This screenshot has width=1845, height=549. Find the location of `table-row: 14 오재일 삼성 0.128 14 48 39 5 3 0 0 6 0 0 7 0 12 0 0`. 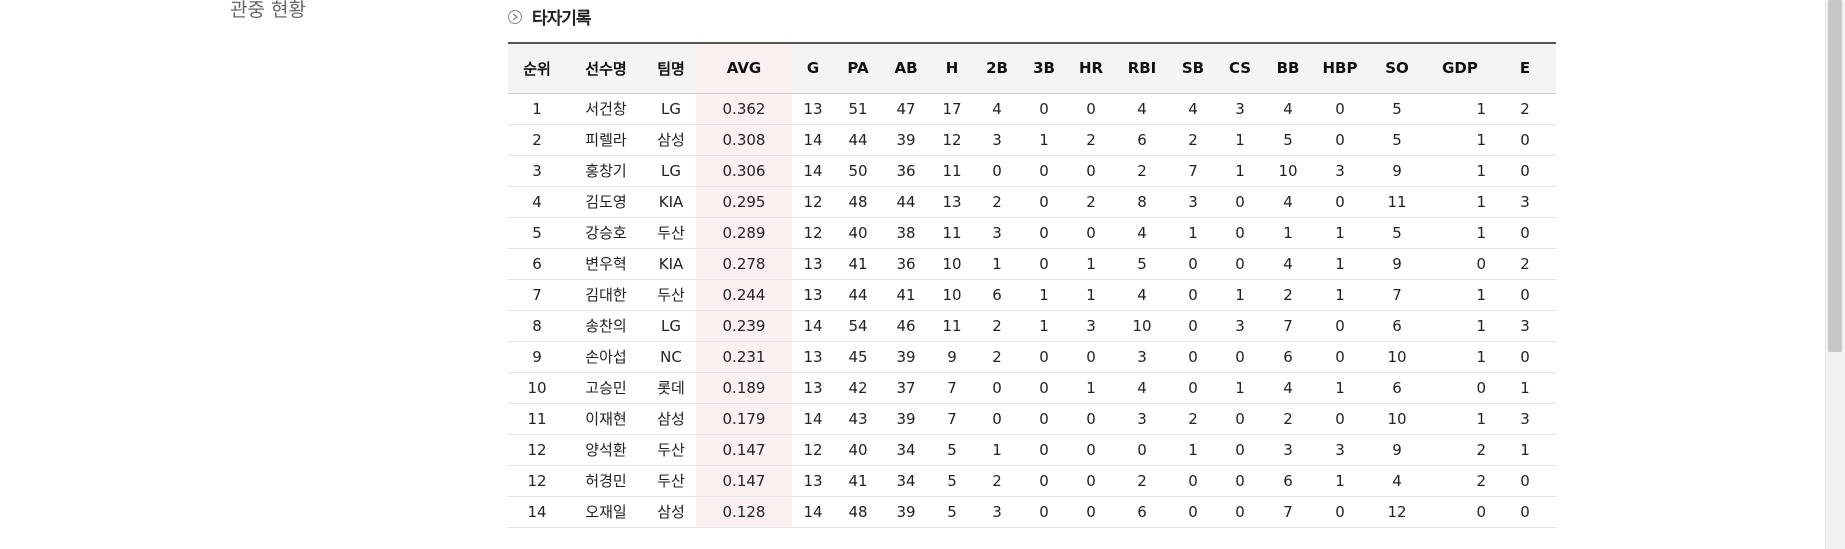

table-row: 14 오재일 삼성 0.128 14 48 39 5 3 0 0 6 0 0 7 0 12 0 0 is located at coordinates (1032, 512).